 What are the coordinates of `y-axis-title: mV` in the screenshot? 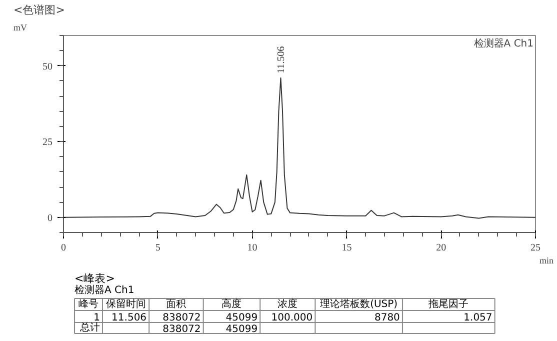 It's located at (21, 27).